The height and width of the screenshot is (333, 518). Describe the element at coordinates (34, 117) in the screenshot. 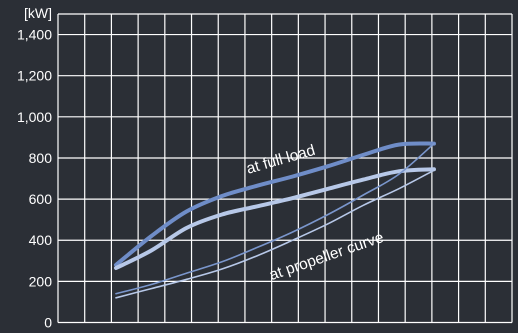

I see `y-tick-label: 1,000` at that location.